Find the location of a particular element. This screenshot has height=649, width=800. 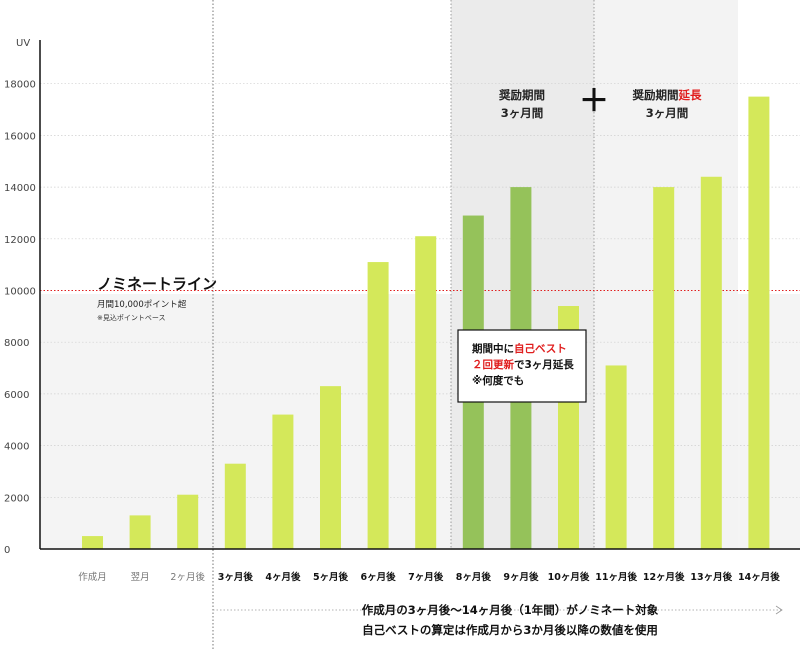

y-tick-label: 10000 is located at coordinates (20, 292).